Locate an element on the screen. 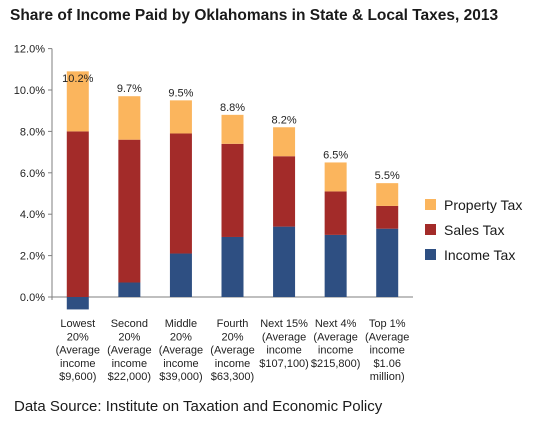 The width and height of the screenshot is (556, 427). total-label: 9.7% is located at coordinates (129, 89).